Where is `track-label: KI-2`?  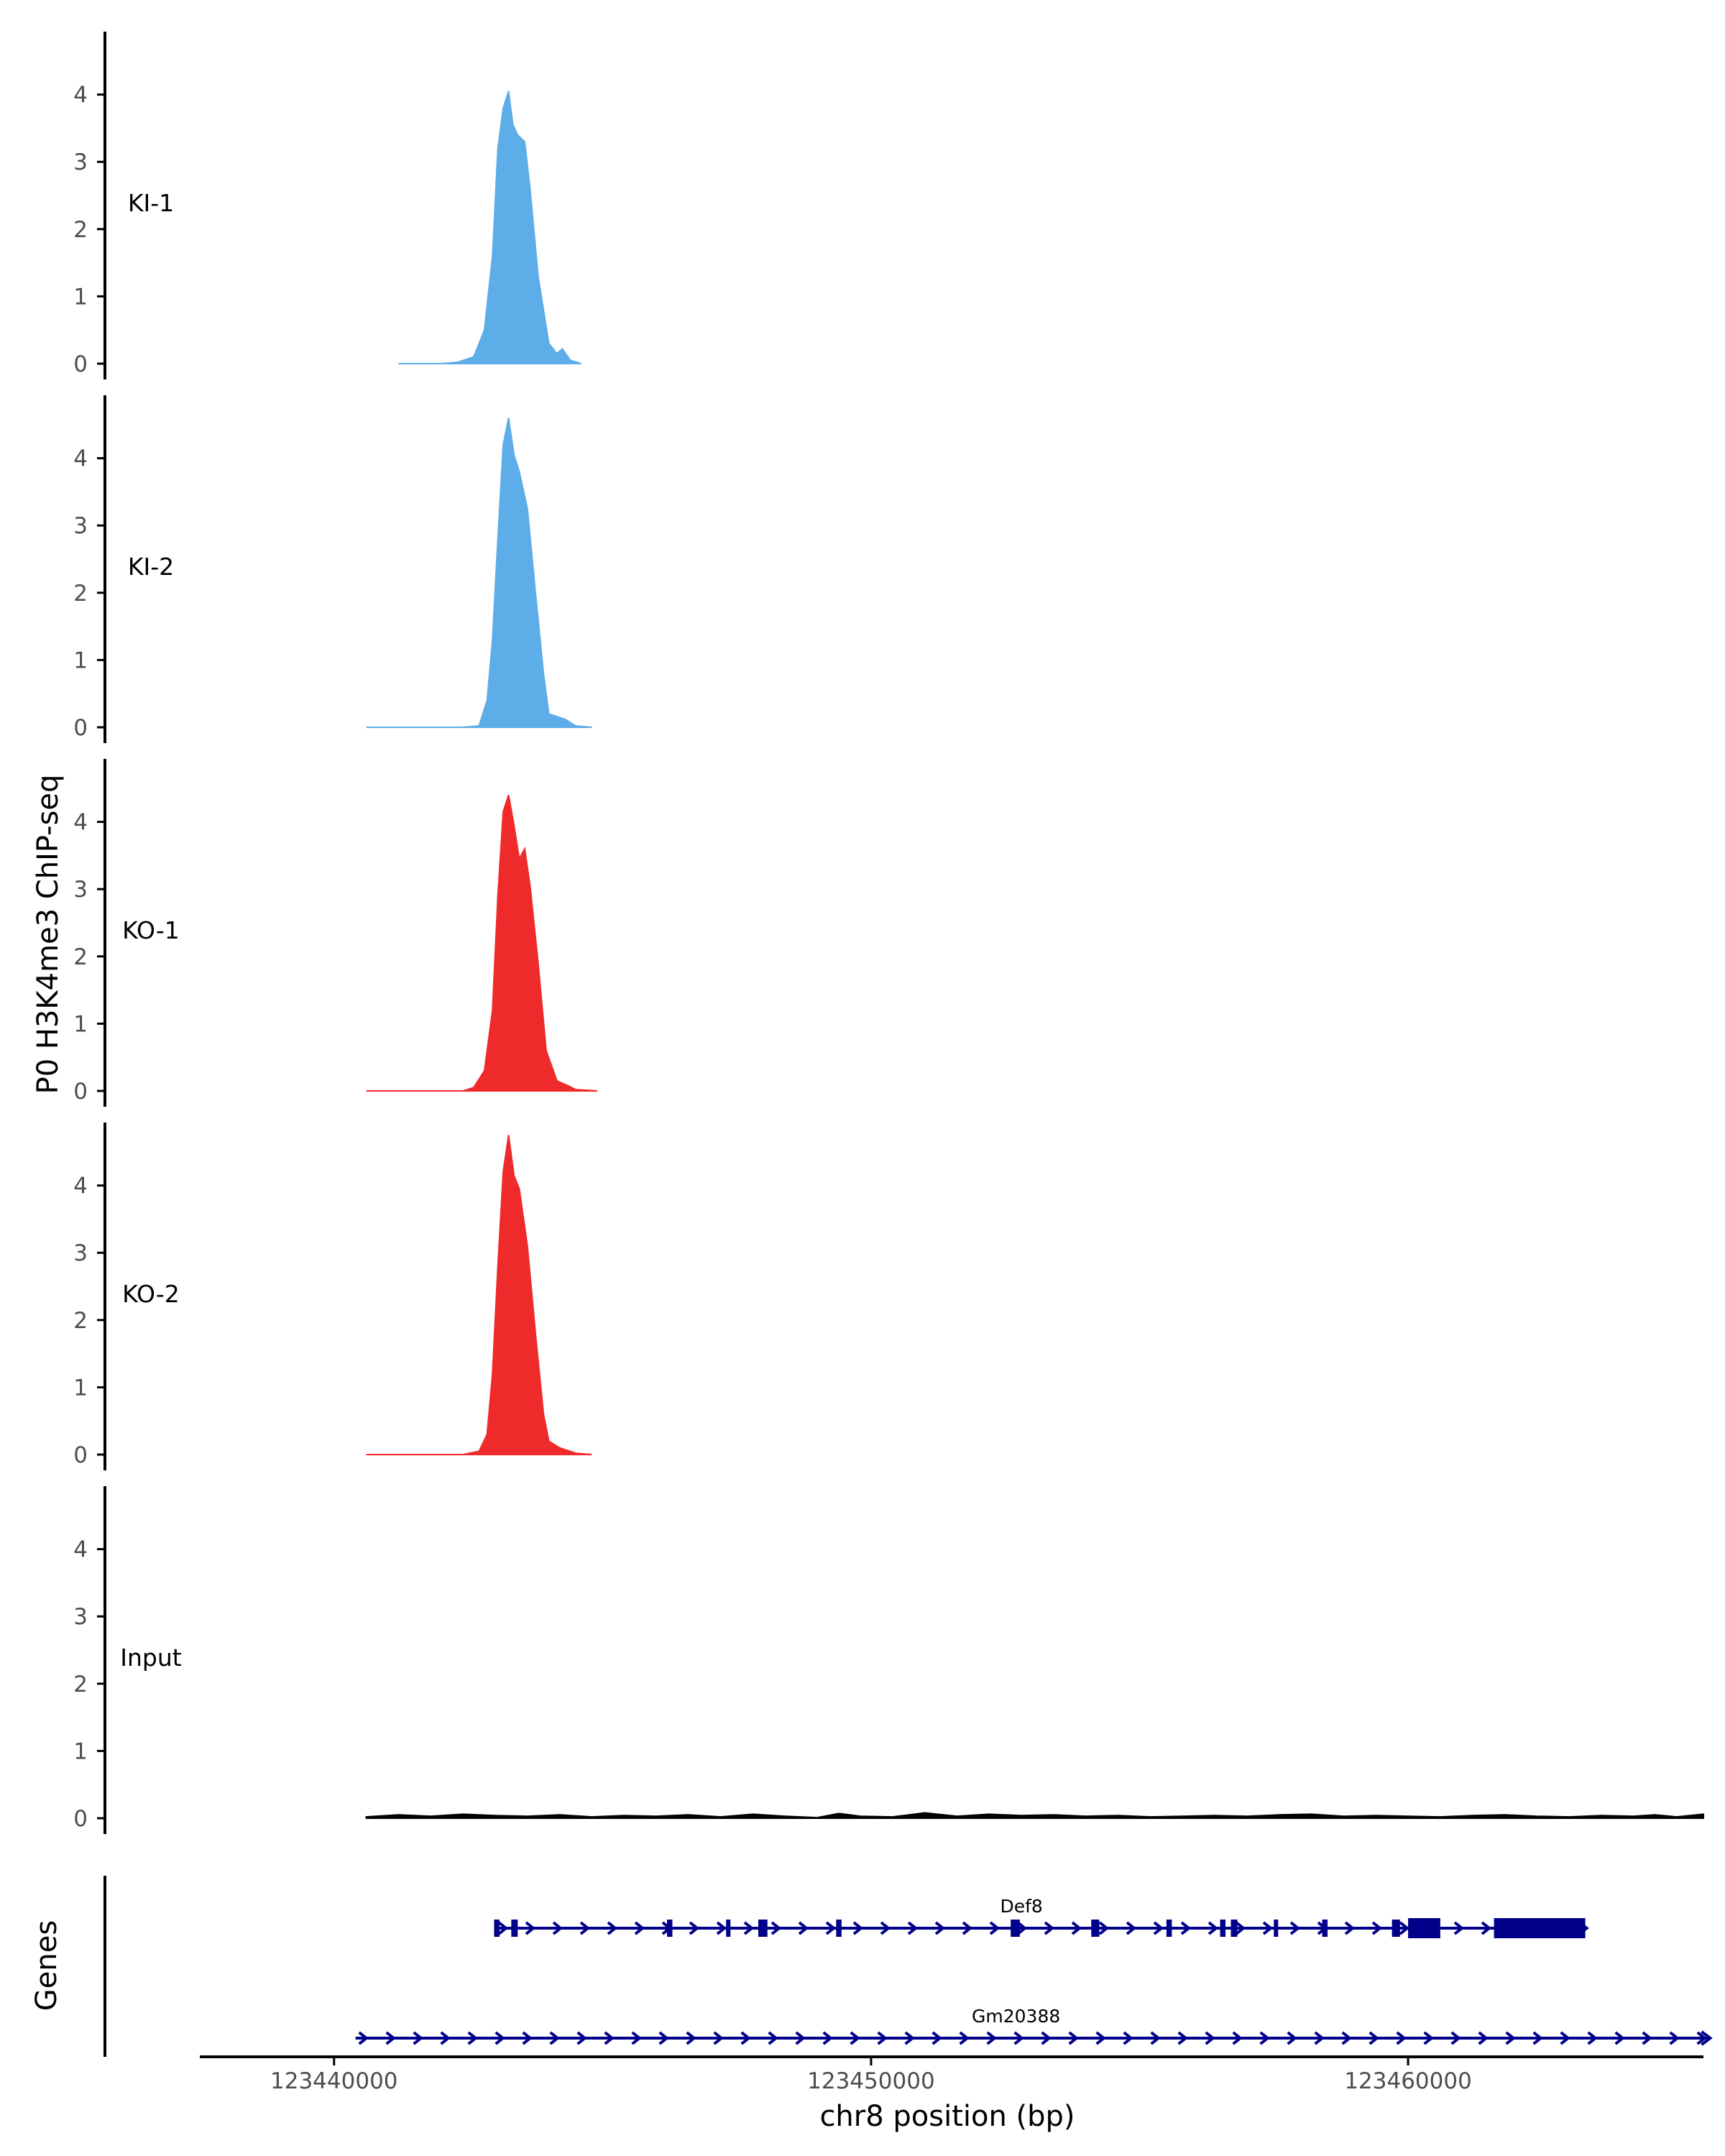 track-label: KI-2 is located at coordinates (151, 567).